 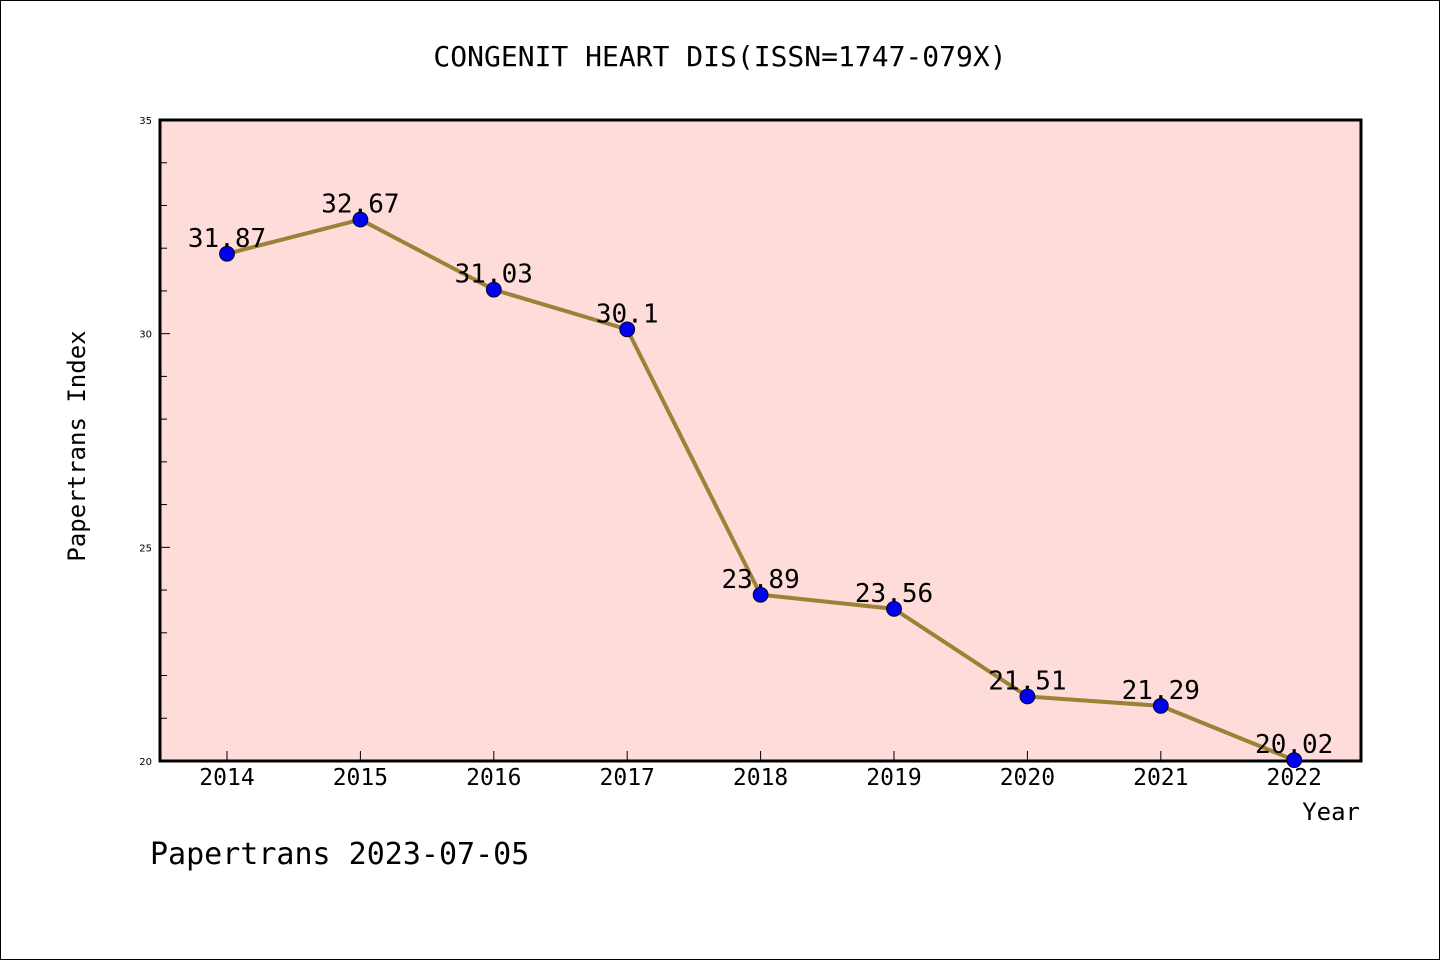 I want to click on y-tick-label: 30, so click(x=145, y=335).